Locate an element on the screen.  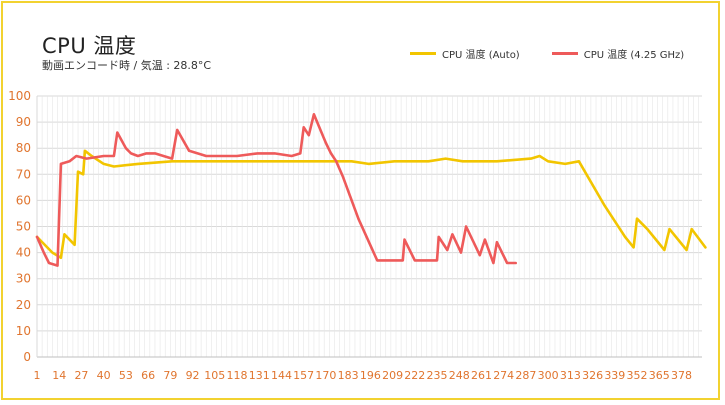
y-tick-label: 70 is located at coordinates (23, 174).